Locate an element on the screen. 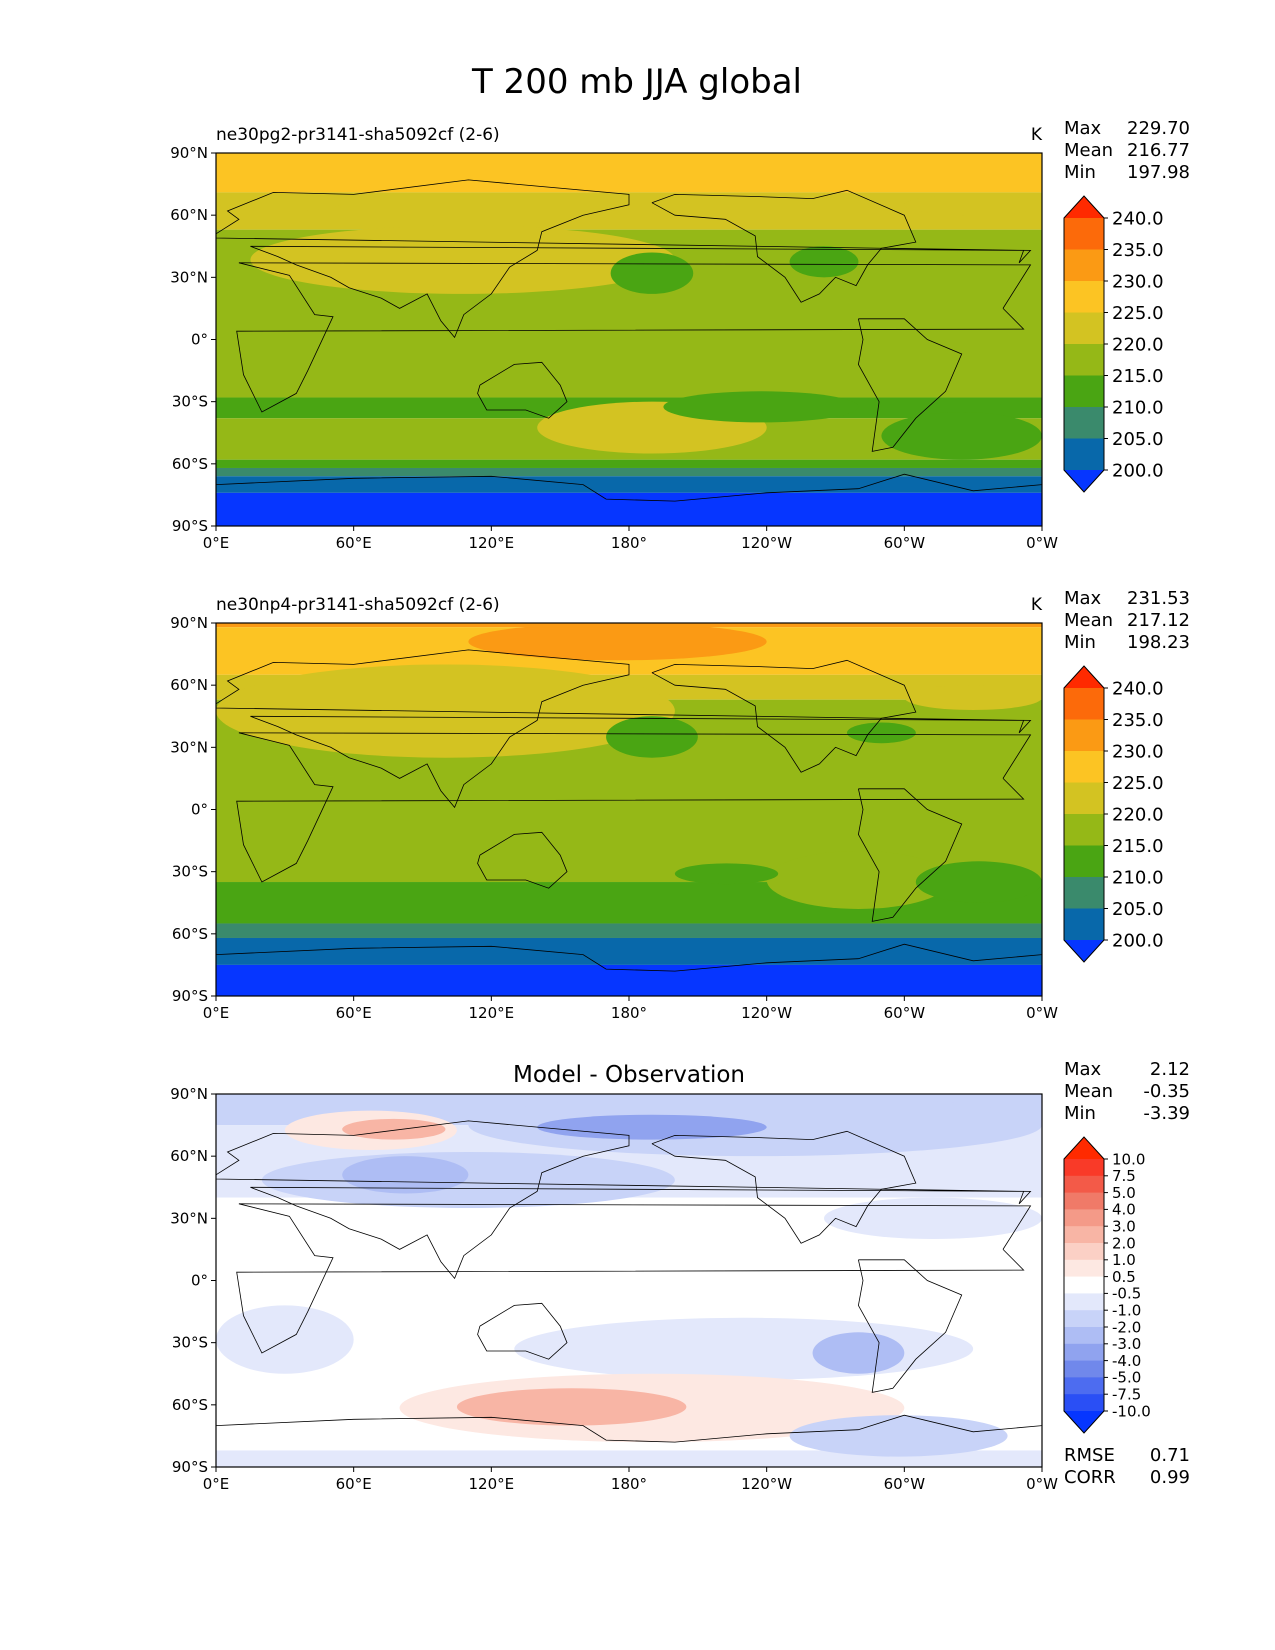 The image size is (1275, 1650). colorbar-label: 210.0 is located at coordinates (1138, 877).